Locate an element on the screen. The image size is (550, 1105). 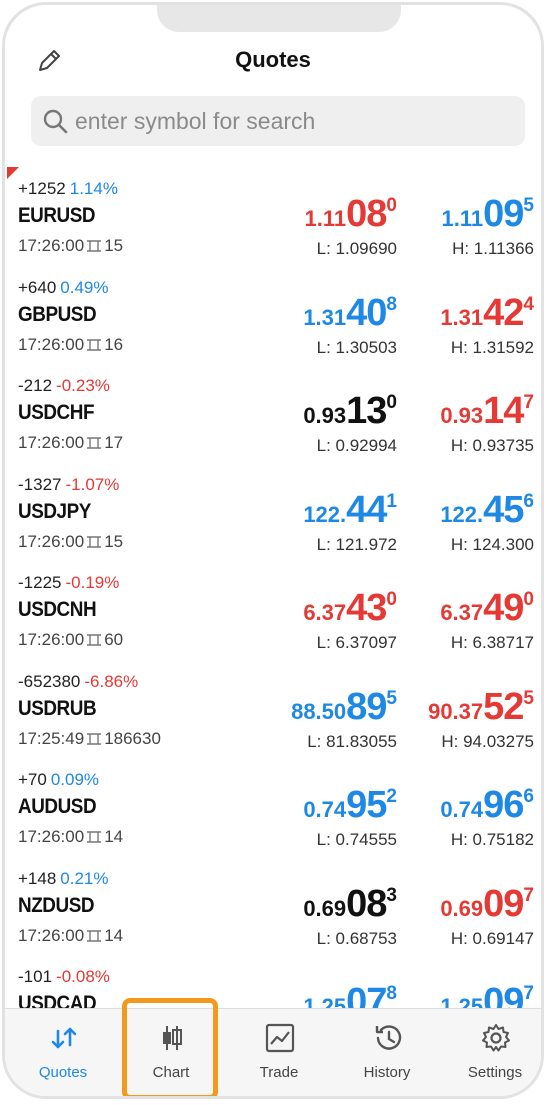
ask-price: 1.25097 is located at coordinates (487, 995).